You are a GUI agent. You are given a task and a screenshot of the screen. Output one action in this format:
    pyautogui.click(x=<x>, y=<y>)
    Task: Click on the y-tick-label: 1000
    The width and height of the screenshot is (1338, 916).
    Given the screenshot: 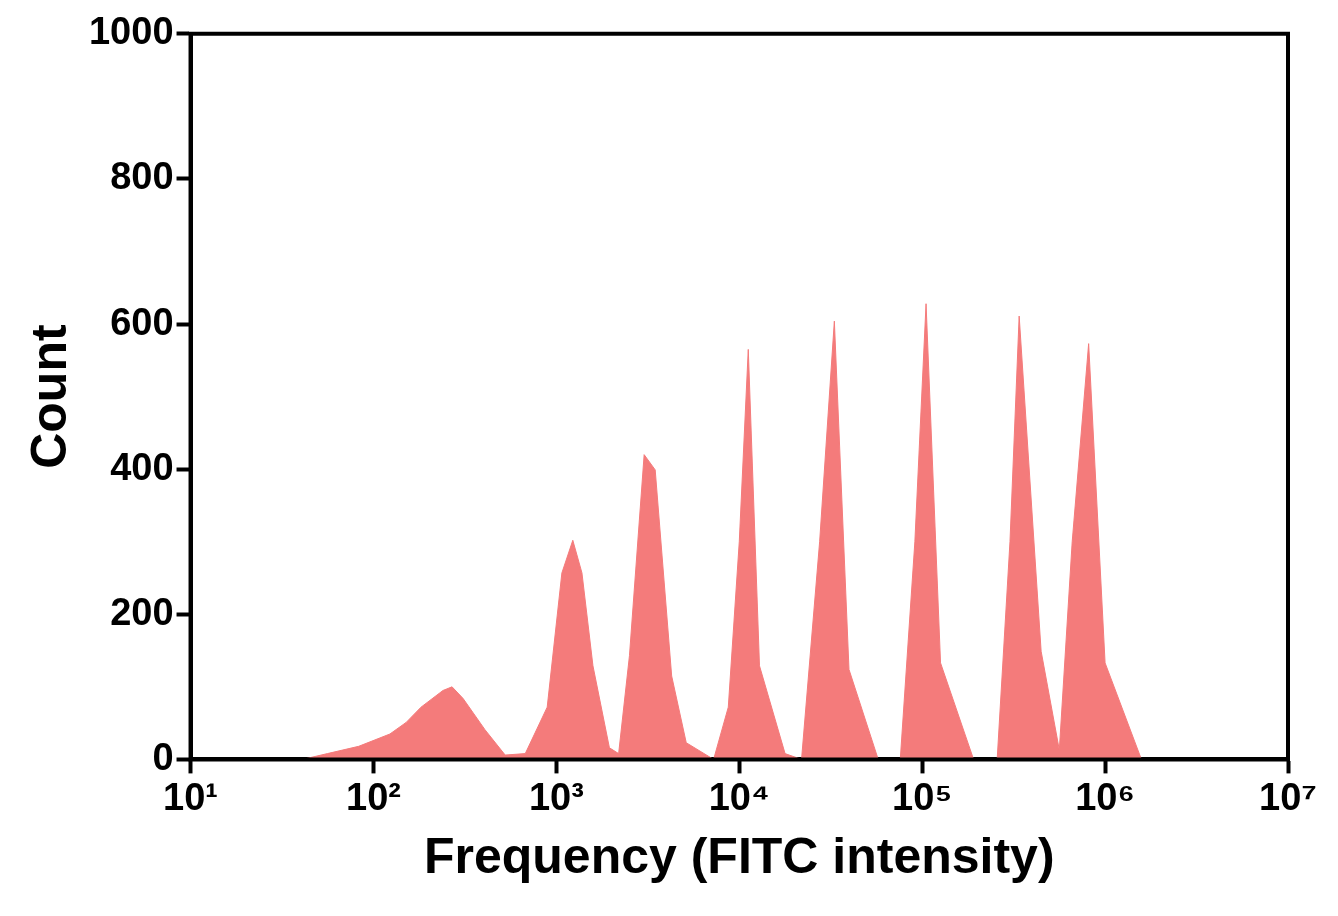 What is the action you would take?
    pyautogui.click(x=131, y=31)
    